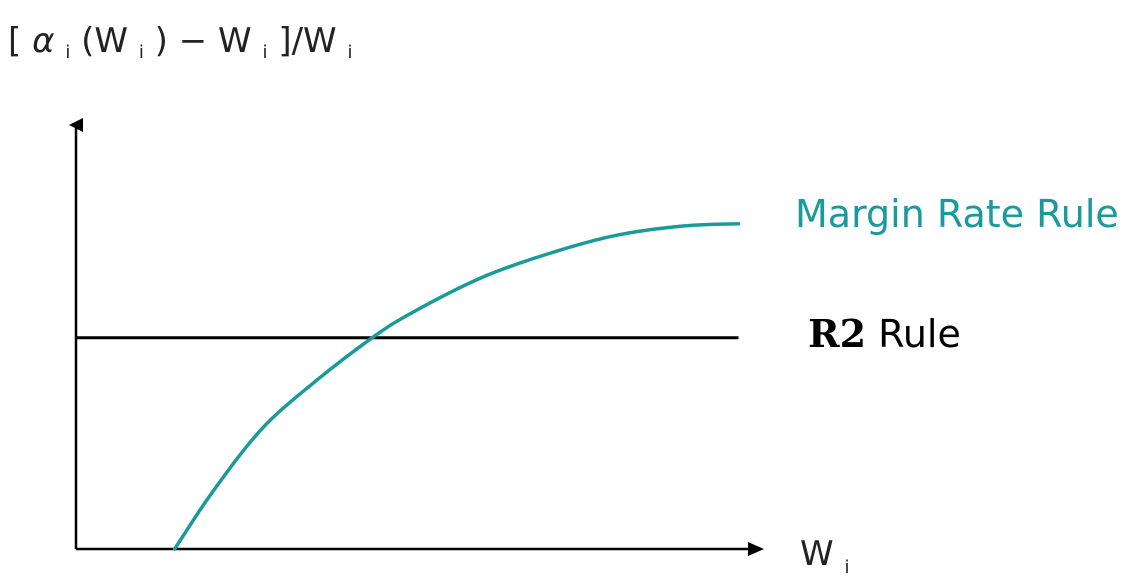  What do you see at coordinates (837, 333) in the screenshot?
I see `series-label-r2-bold: R2` at bounding box center [837, 333].